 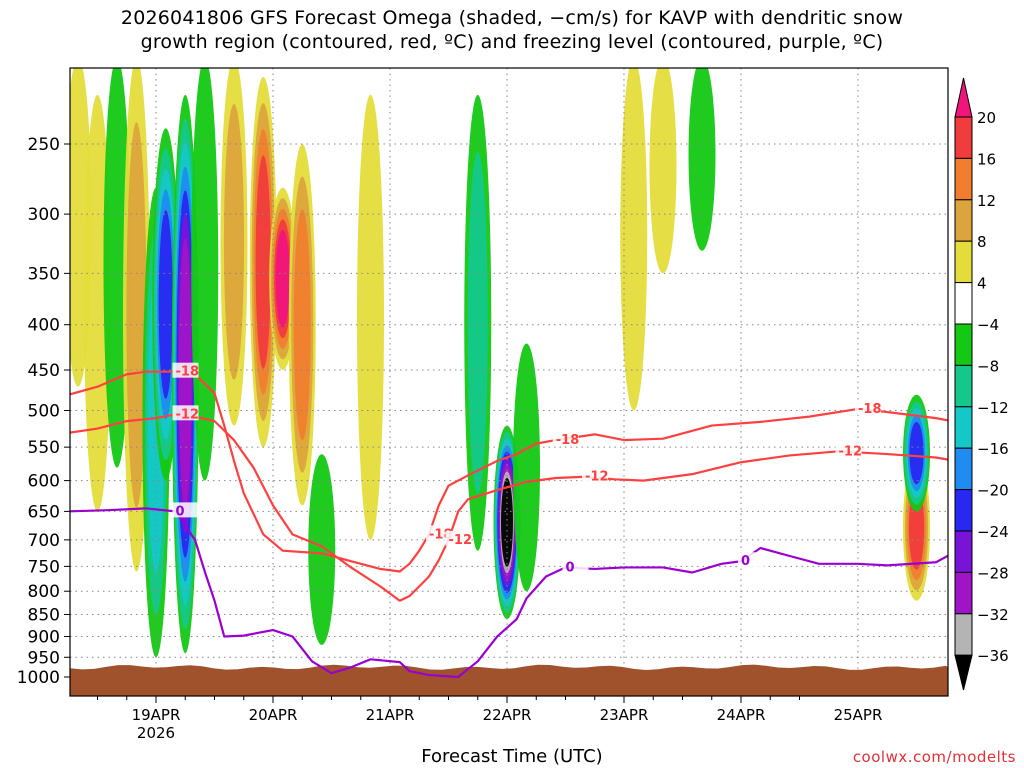 What do you see at coordinates (38, 678) in the screenshot?
I see `y-tick-label: 1000` at bounding box center [38, 678].